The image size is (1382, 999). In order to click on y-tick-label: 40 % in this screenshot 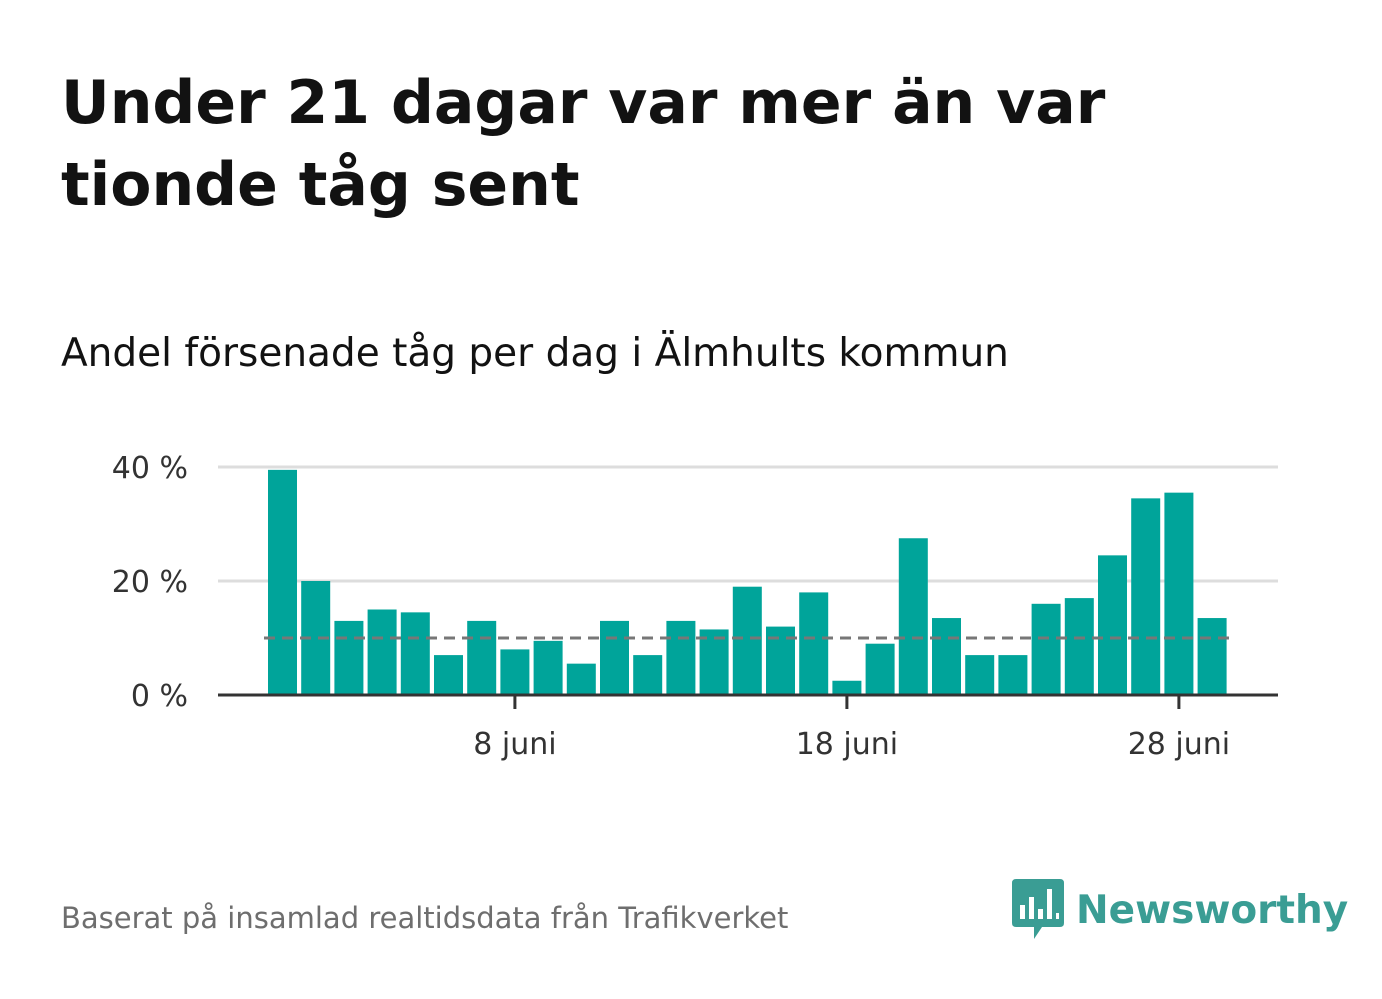, I will do `click(150, 468)`.